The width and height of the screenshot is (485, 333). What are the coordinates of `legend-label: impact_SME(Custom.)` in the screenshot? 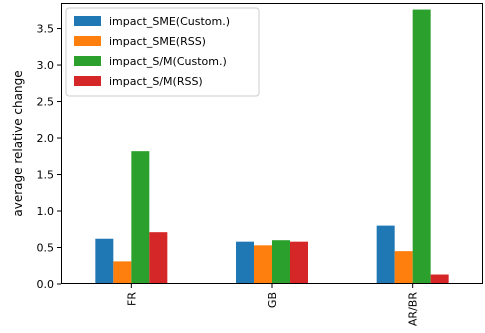 It's located at (169, 21).